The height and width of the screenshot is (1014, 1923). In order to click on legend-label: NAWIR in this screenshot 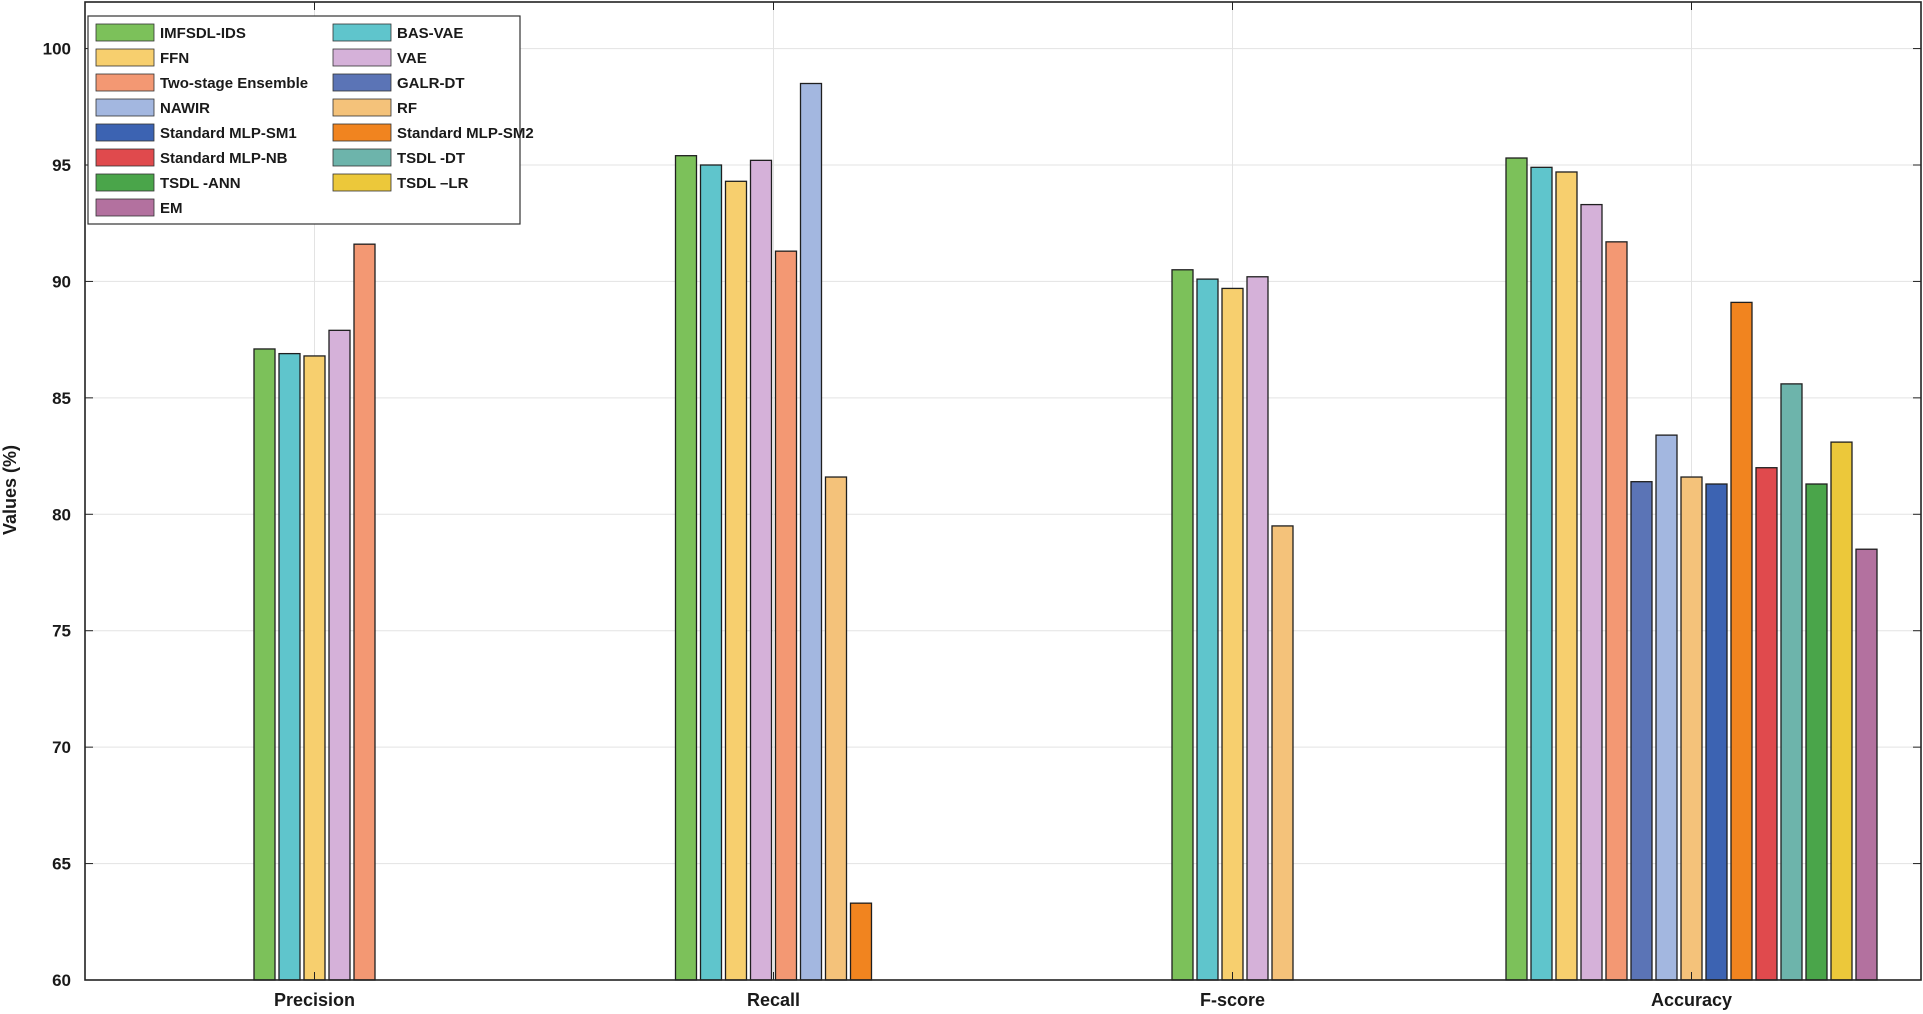, I will do `click(185, 108)`.